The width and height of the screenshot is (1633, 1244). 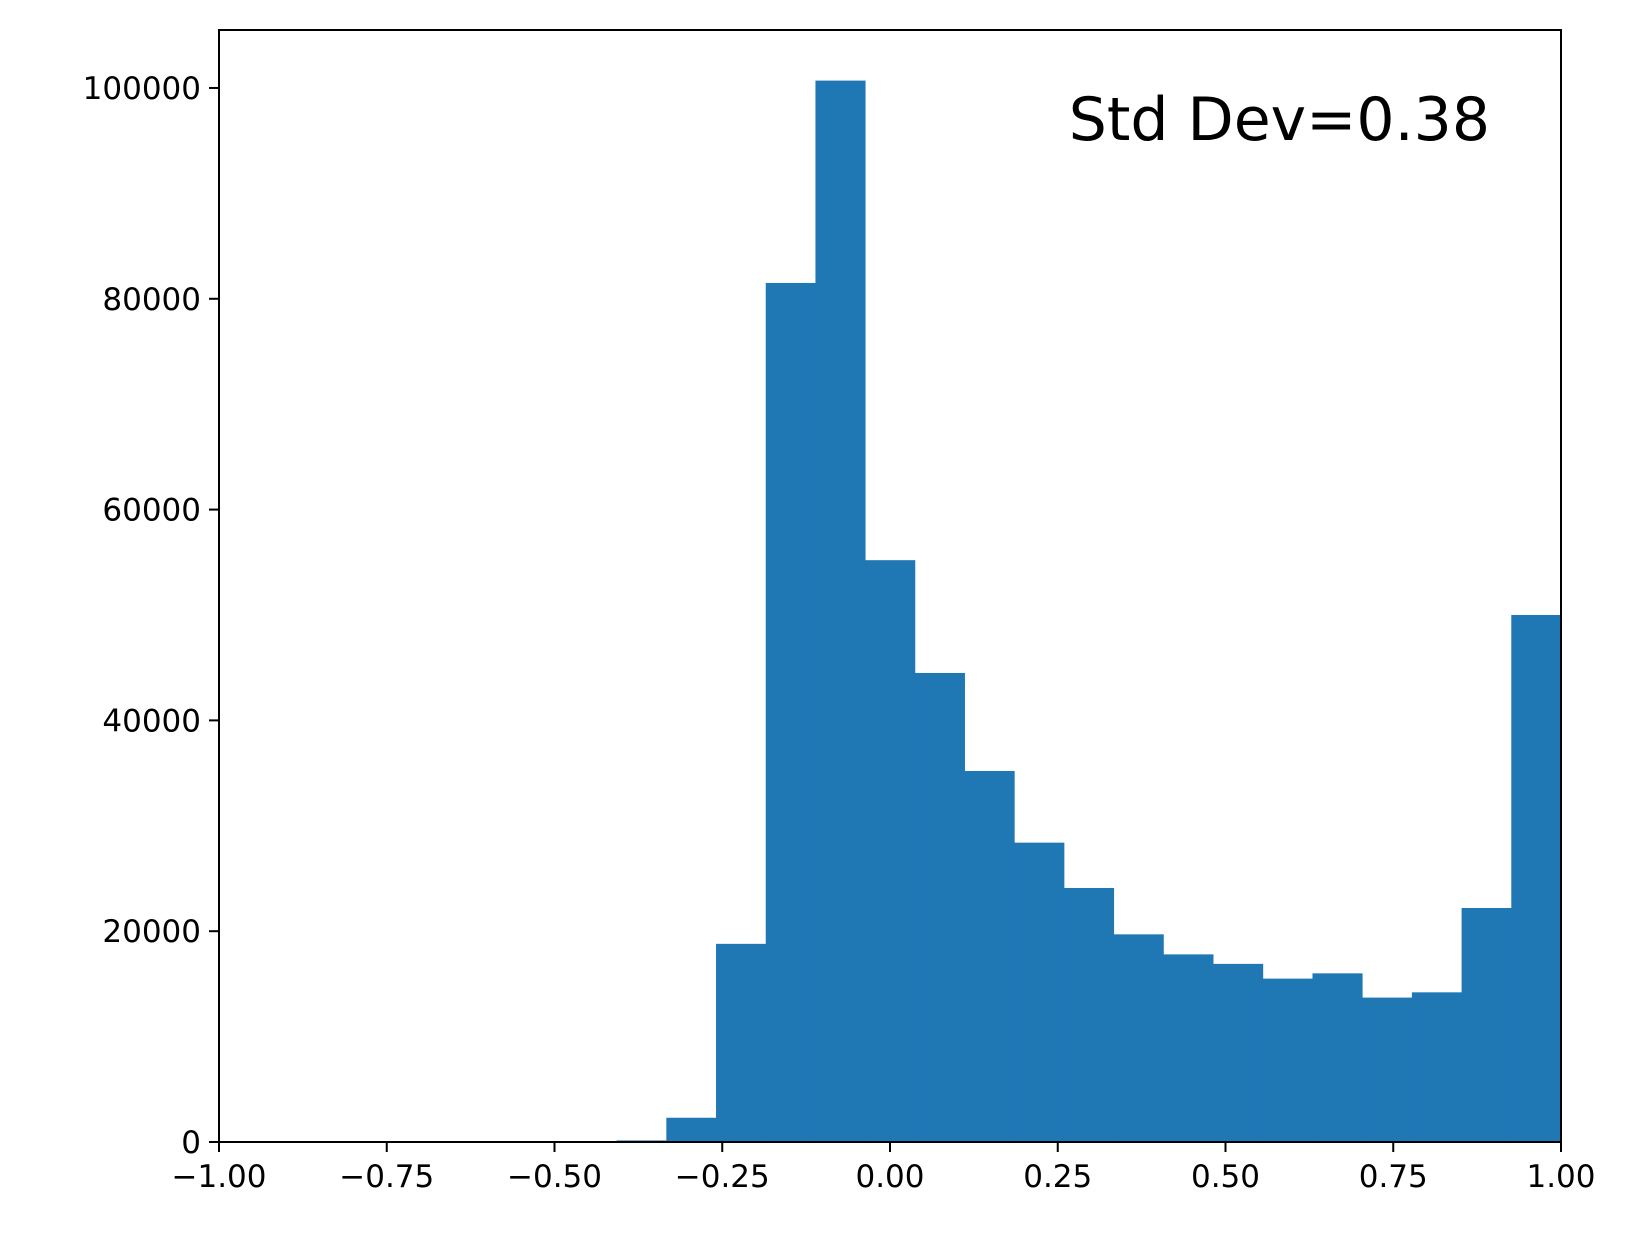 What do you see at coordinates (151, 300) in the screenshot?
I see `y-tick-label: 80000` at bounding box center [151, 300].